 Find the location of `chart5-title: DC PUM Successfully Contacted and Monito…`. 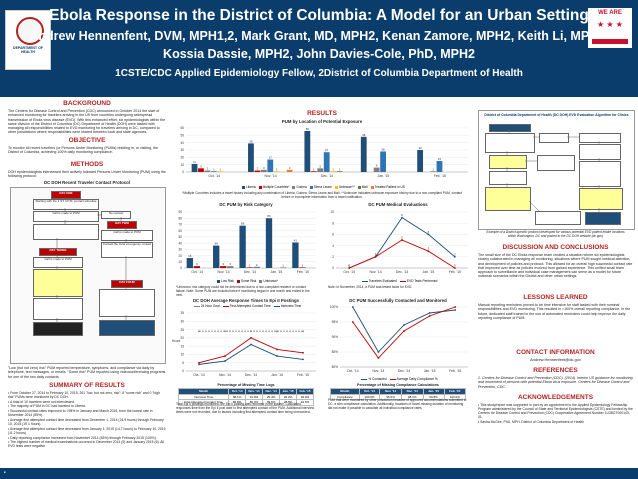

chart5-title: DC PUM Successfully Contacted and Monito… is located at coordinates (398, 300).